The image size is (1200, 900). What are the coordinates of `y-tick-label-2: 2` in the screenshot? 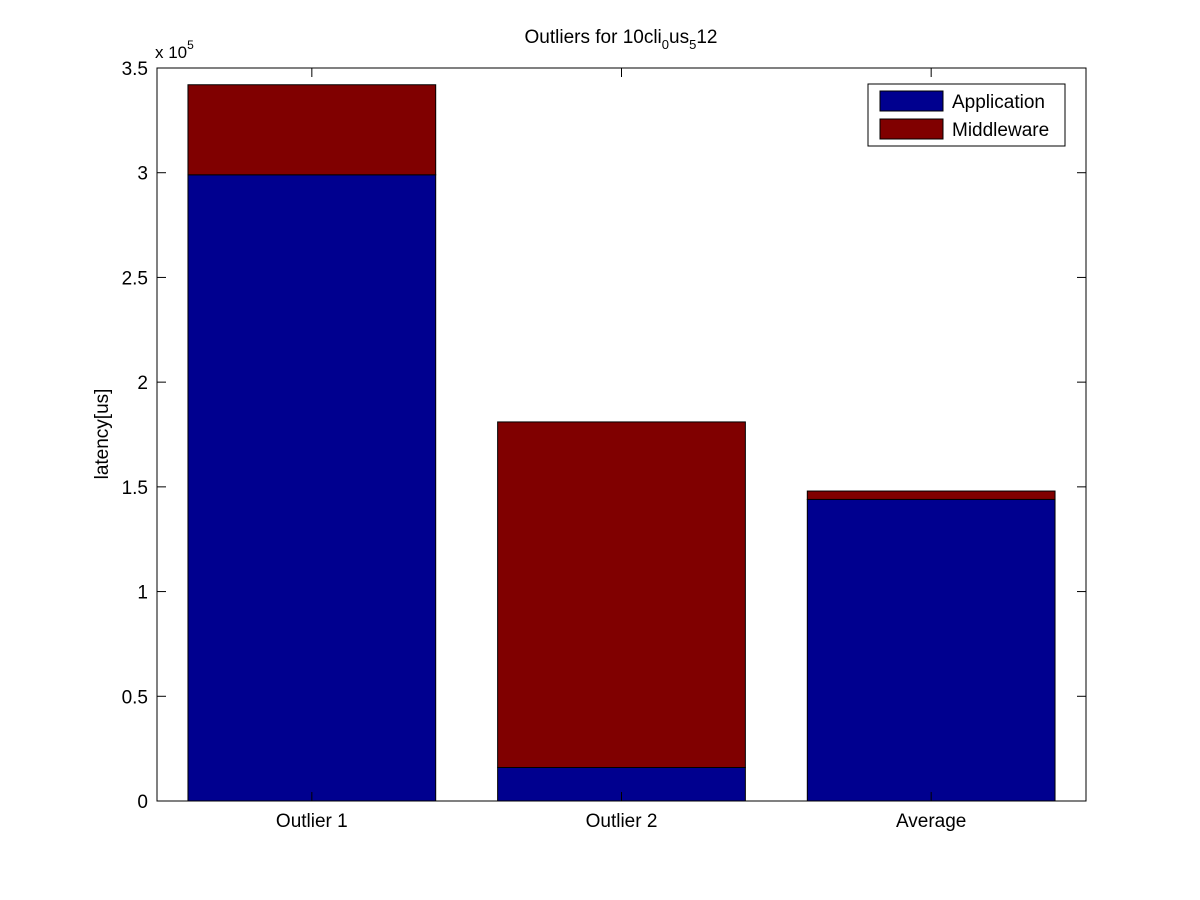 It's located at (142, 383).